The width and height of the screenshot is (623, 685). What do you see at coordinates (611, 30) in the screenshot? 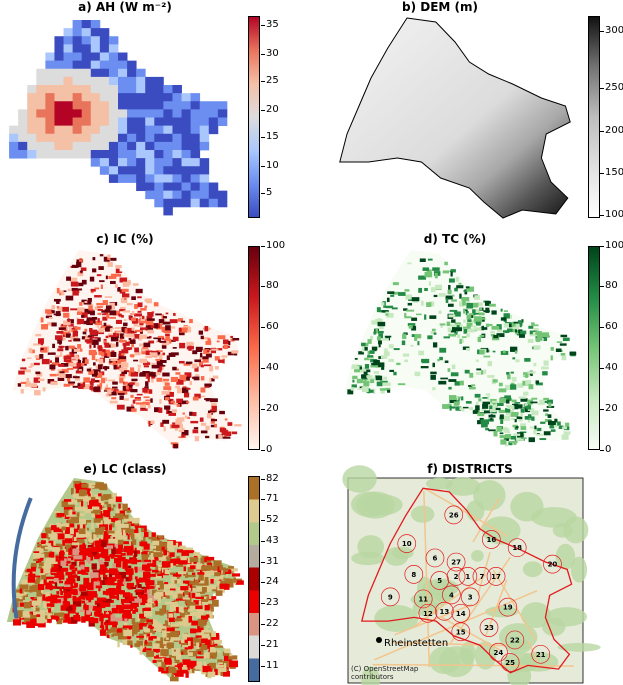
I see `colorbar-tick-300: 300` at bounding box center [611, 30].